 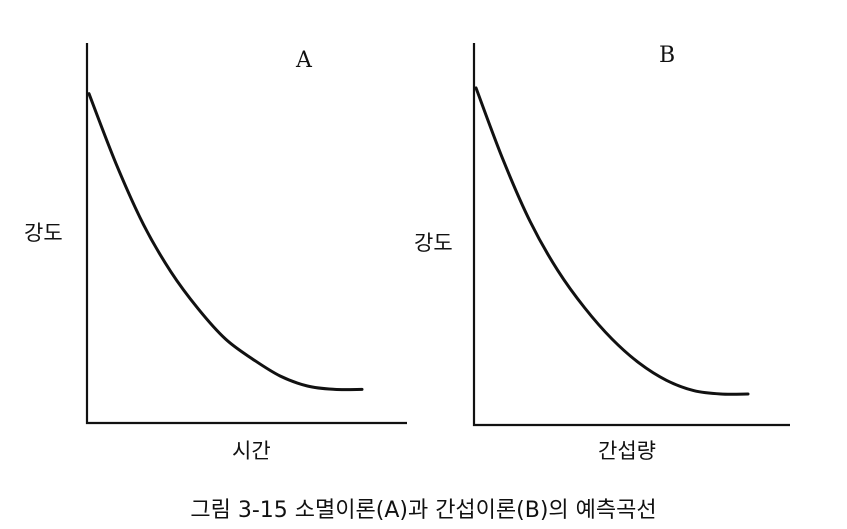 What do you see at coordinates (667, 55) in the screenshot?
I see `chart-b-title: B` at bounding box center [667, 55].